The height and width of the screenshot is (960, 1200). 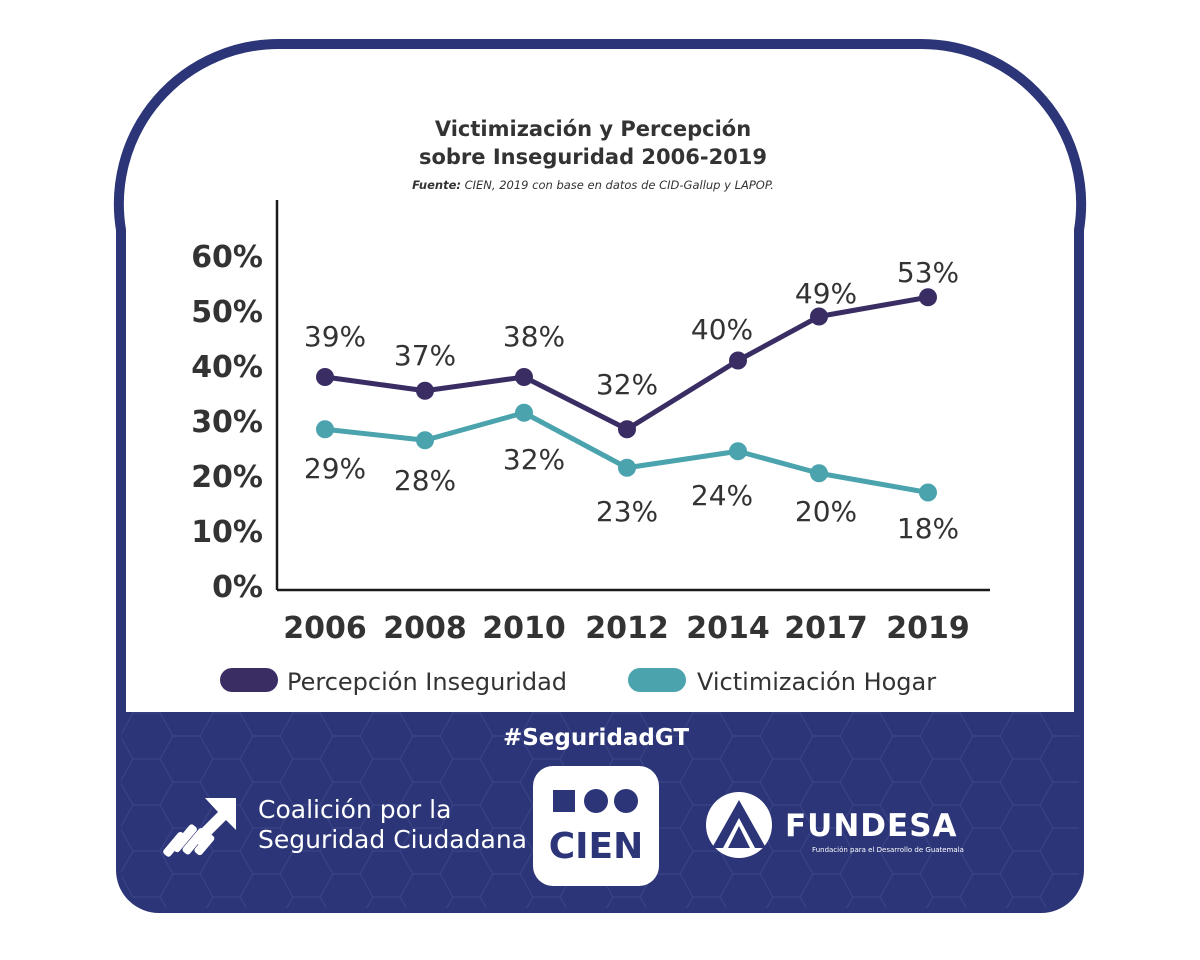 What do you see at coordinates (596, 846) in the screenshot?
I see `cien-logo-text: CIEN` at bounding box center [596, 846].